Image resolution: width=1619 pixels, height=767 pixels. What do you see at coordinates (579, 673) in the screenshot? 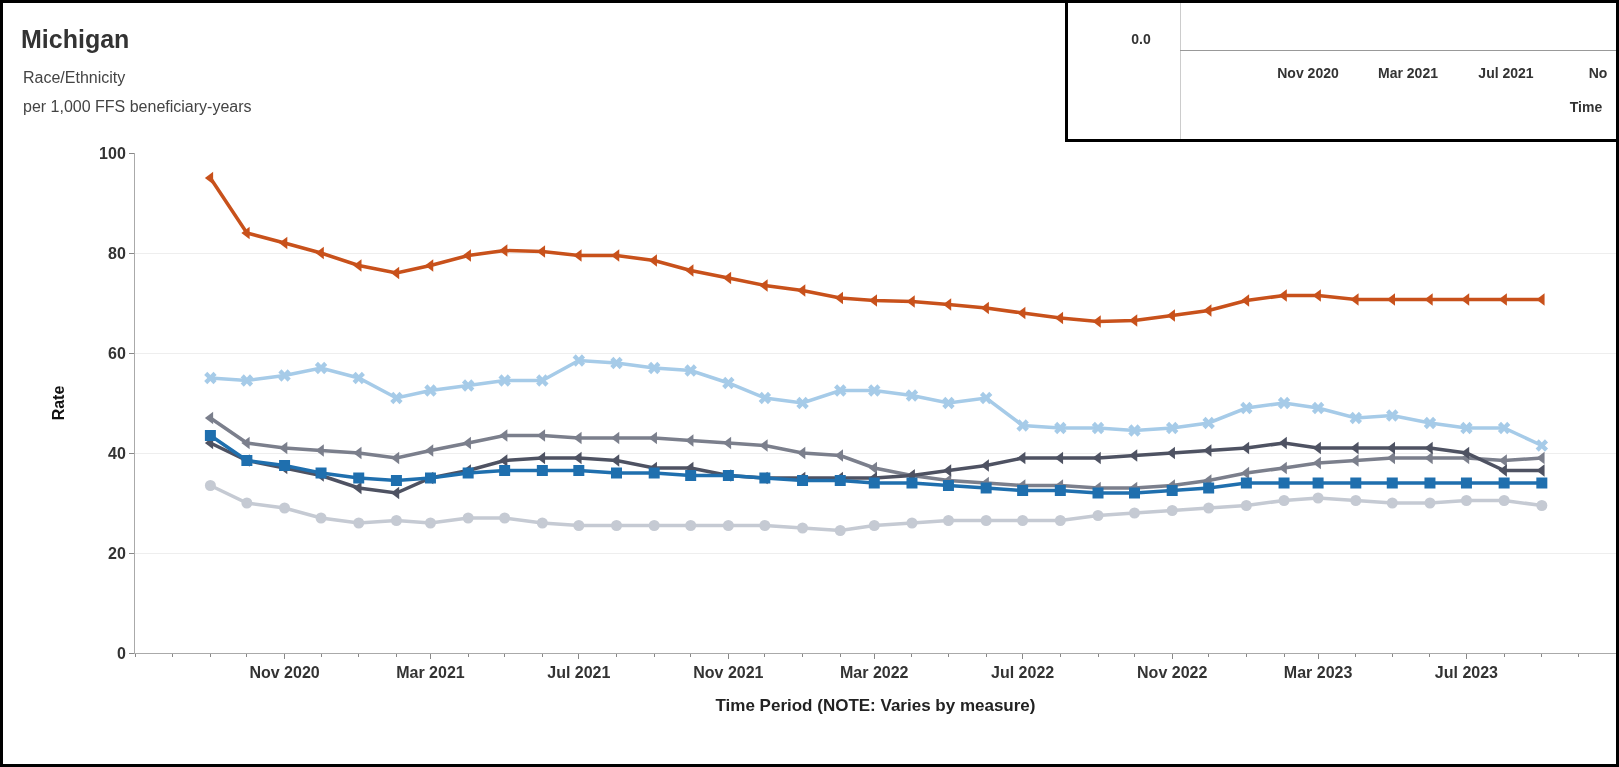
I see `x-tick-label: Jul 2021` at bounding box center [579, 673].